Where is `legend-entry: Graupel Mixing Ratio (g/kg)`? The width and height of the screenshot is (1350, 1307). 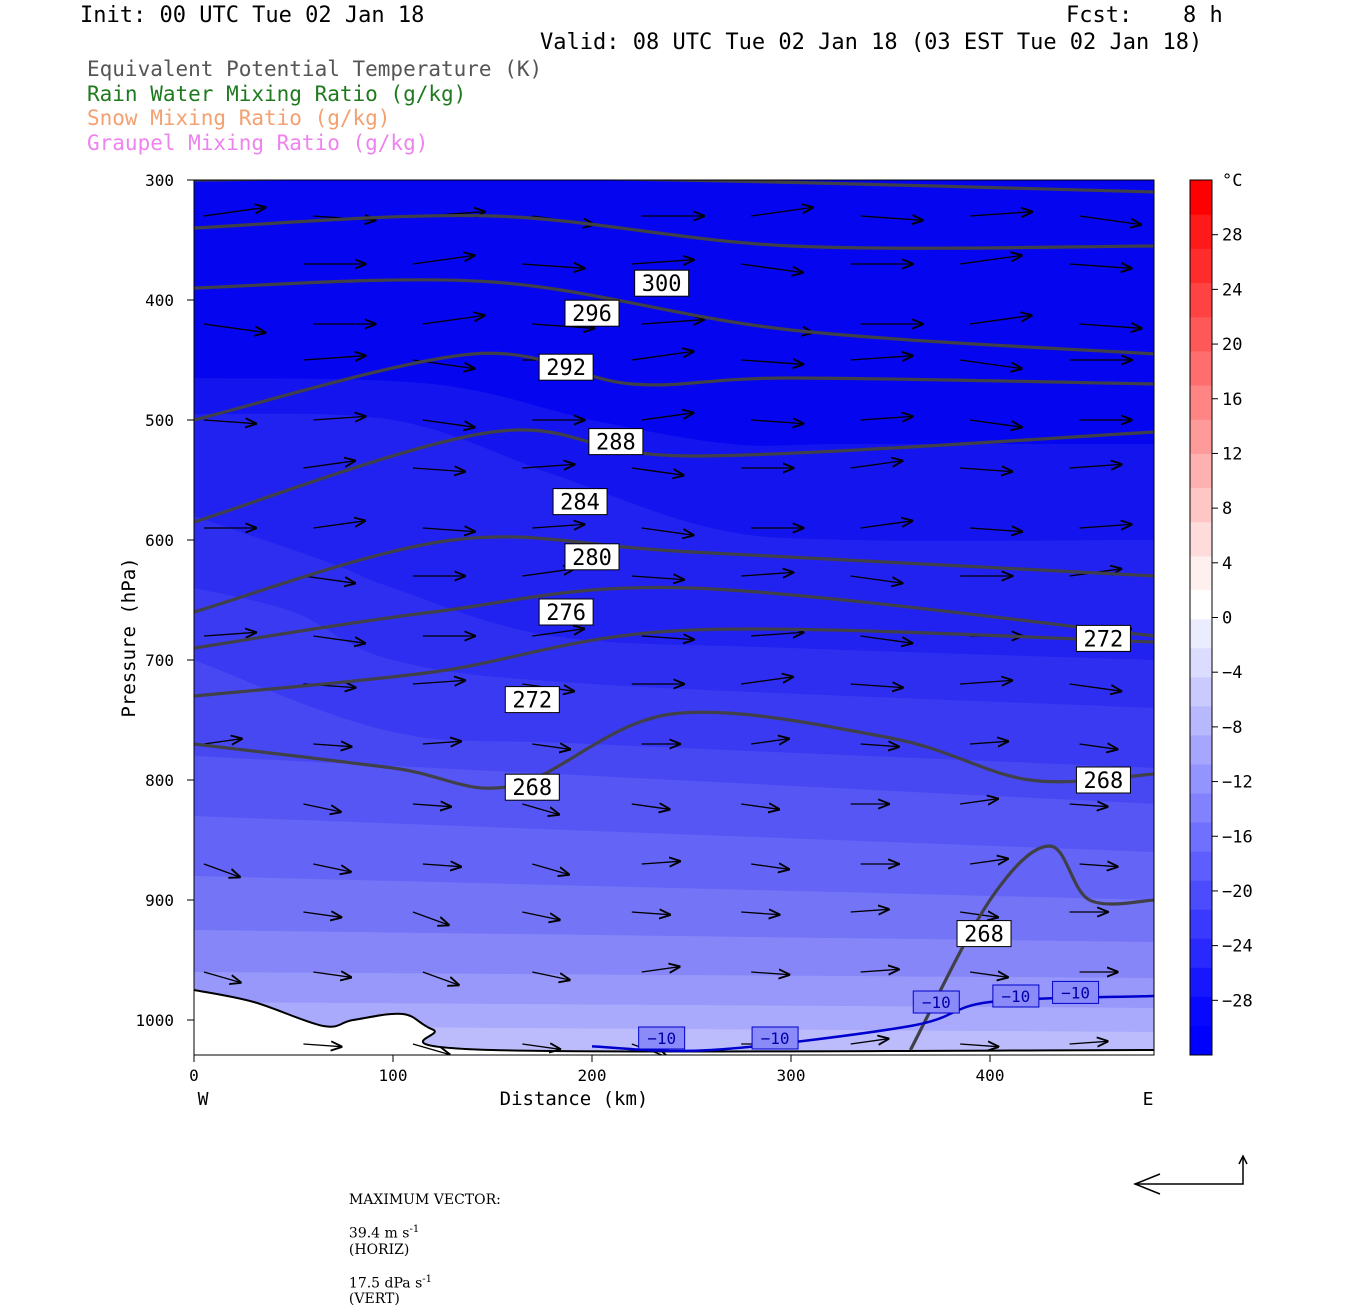 legend-entry: Graupel Mixing Ratio (g/kg) is located at coordinates (258, 142).